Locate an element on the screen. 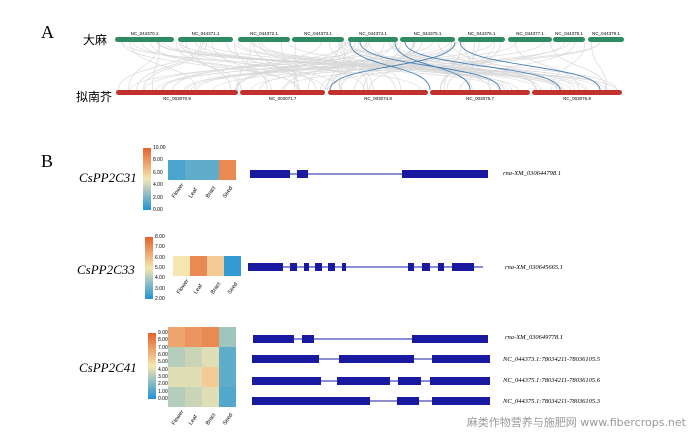 Image resolution: width=692 pixels, height=436 pixels. gene-name-cspp2c33: CsPP2C33 is located at coordinates (106, 269).